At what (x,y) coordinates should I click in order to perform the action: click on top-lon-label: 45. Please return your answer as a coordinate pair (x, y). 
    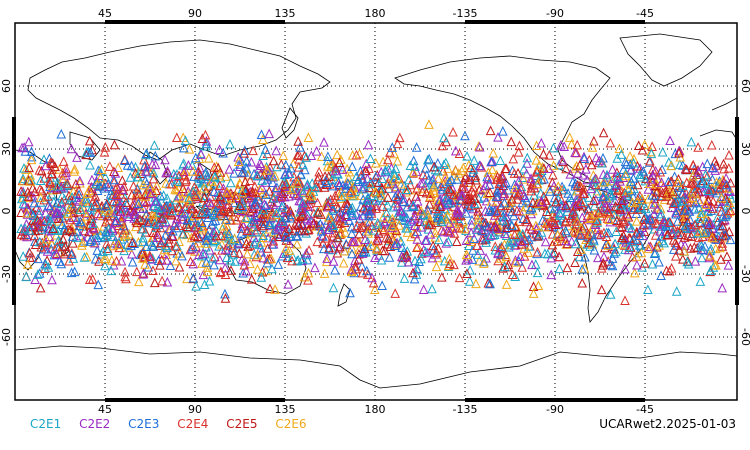
    Looking at the image, I should click on (105, 13).